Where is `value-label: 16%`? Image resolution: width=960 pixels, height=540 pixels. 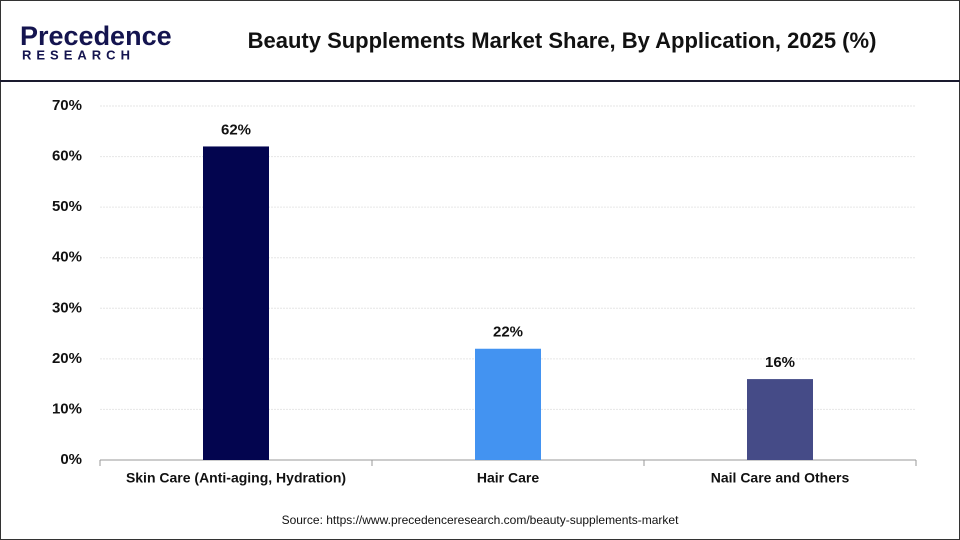 value-label: 16% is located at coordinates (780, 362).